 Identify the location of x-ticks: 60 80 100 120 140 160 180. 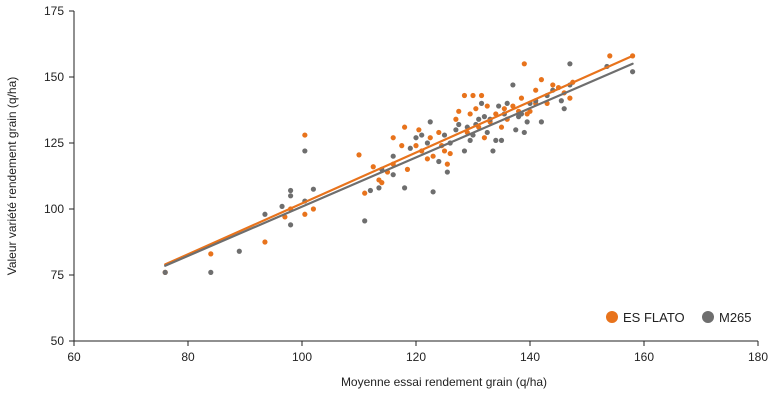
(417, 352).